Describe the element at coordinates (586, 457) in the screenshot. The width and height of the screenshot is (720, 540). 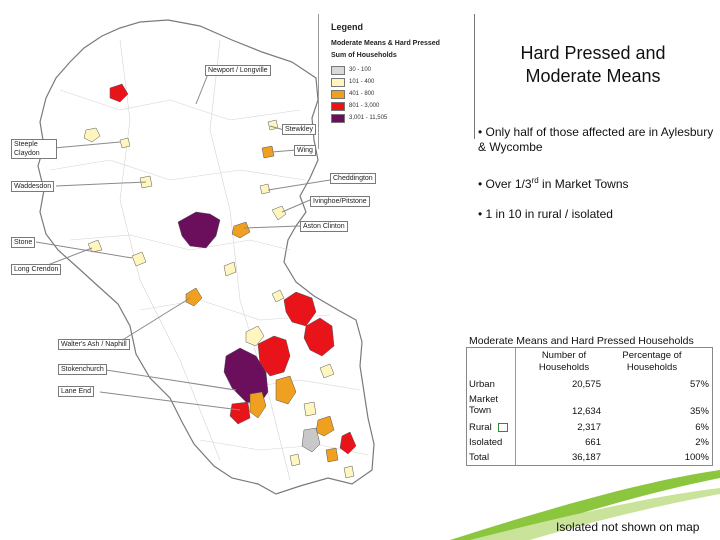
I see `table-cell-count: 36,187` at that location.